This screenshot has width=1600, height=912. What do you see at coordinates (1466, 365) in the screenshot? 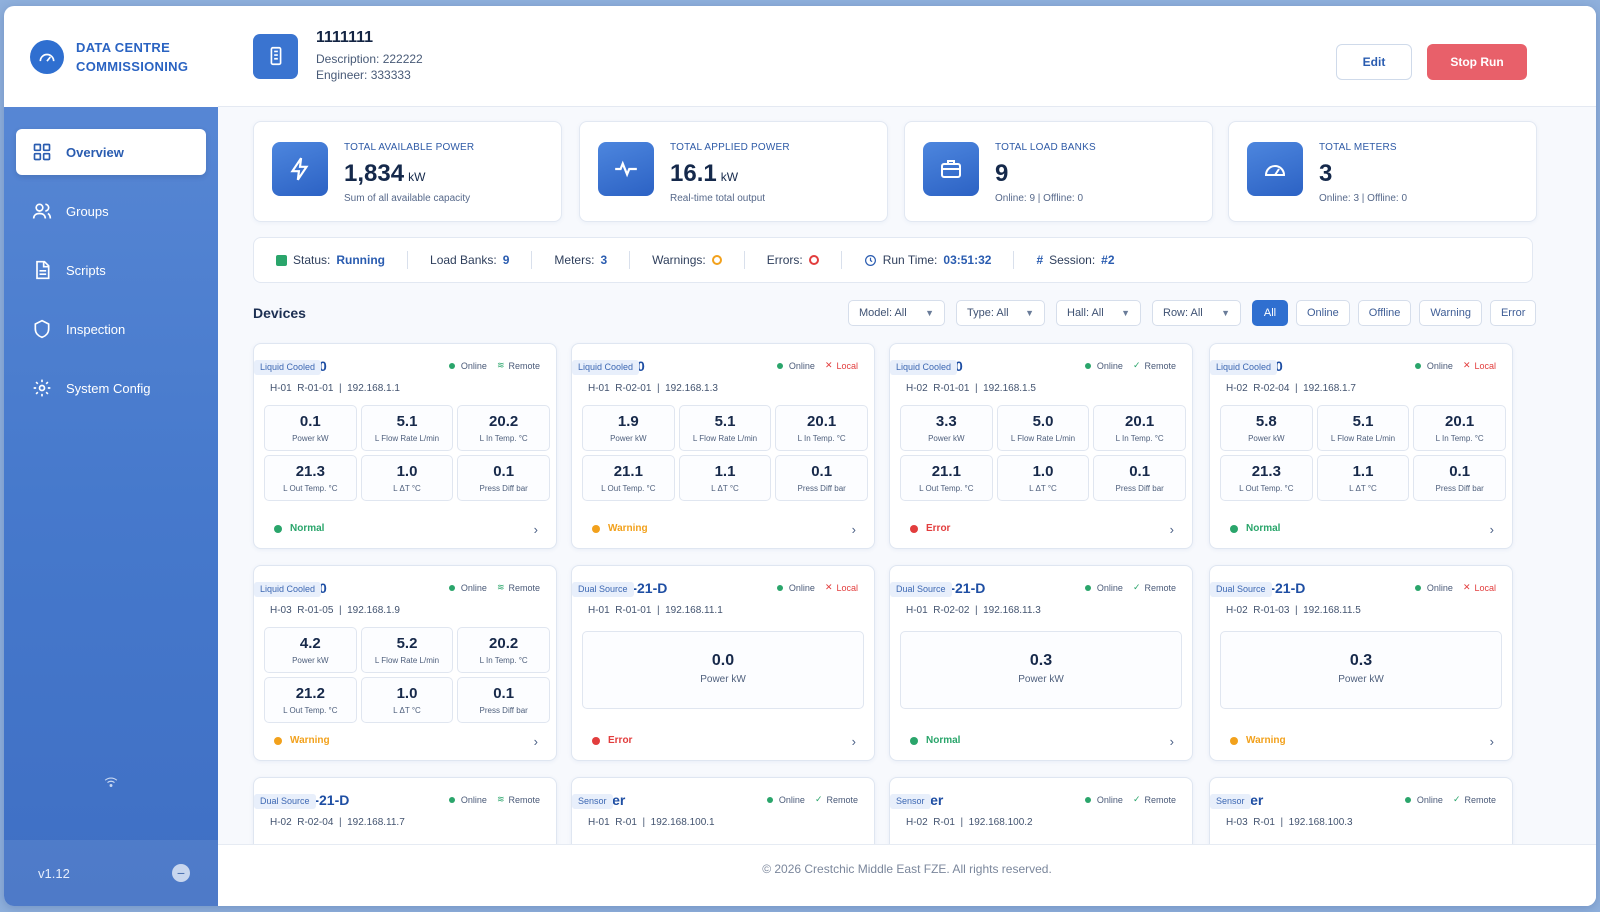
I see `close-icon: ✕` at bounding box center [1466, 365].